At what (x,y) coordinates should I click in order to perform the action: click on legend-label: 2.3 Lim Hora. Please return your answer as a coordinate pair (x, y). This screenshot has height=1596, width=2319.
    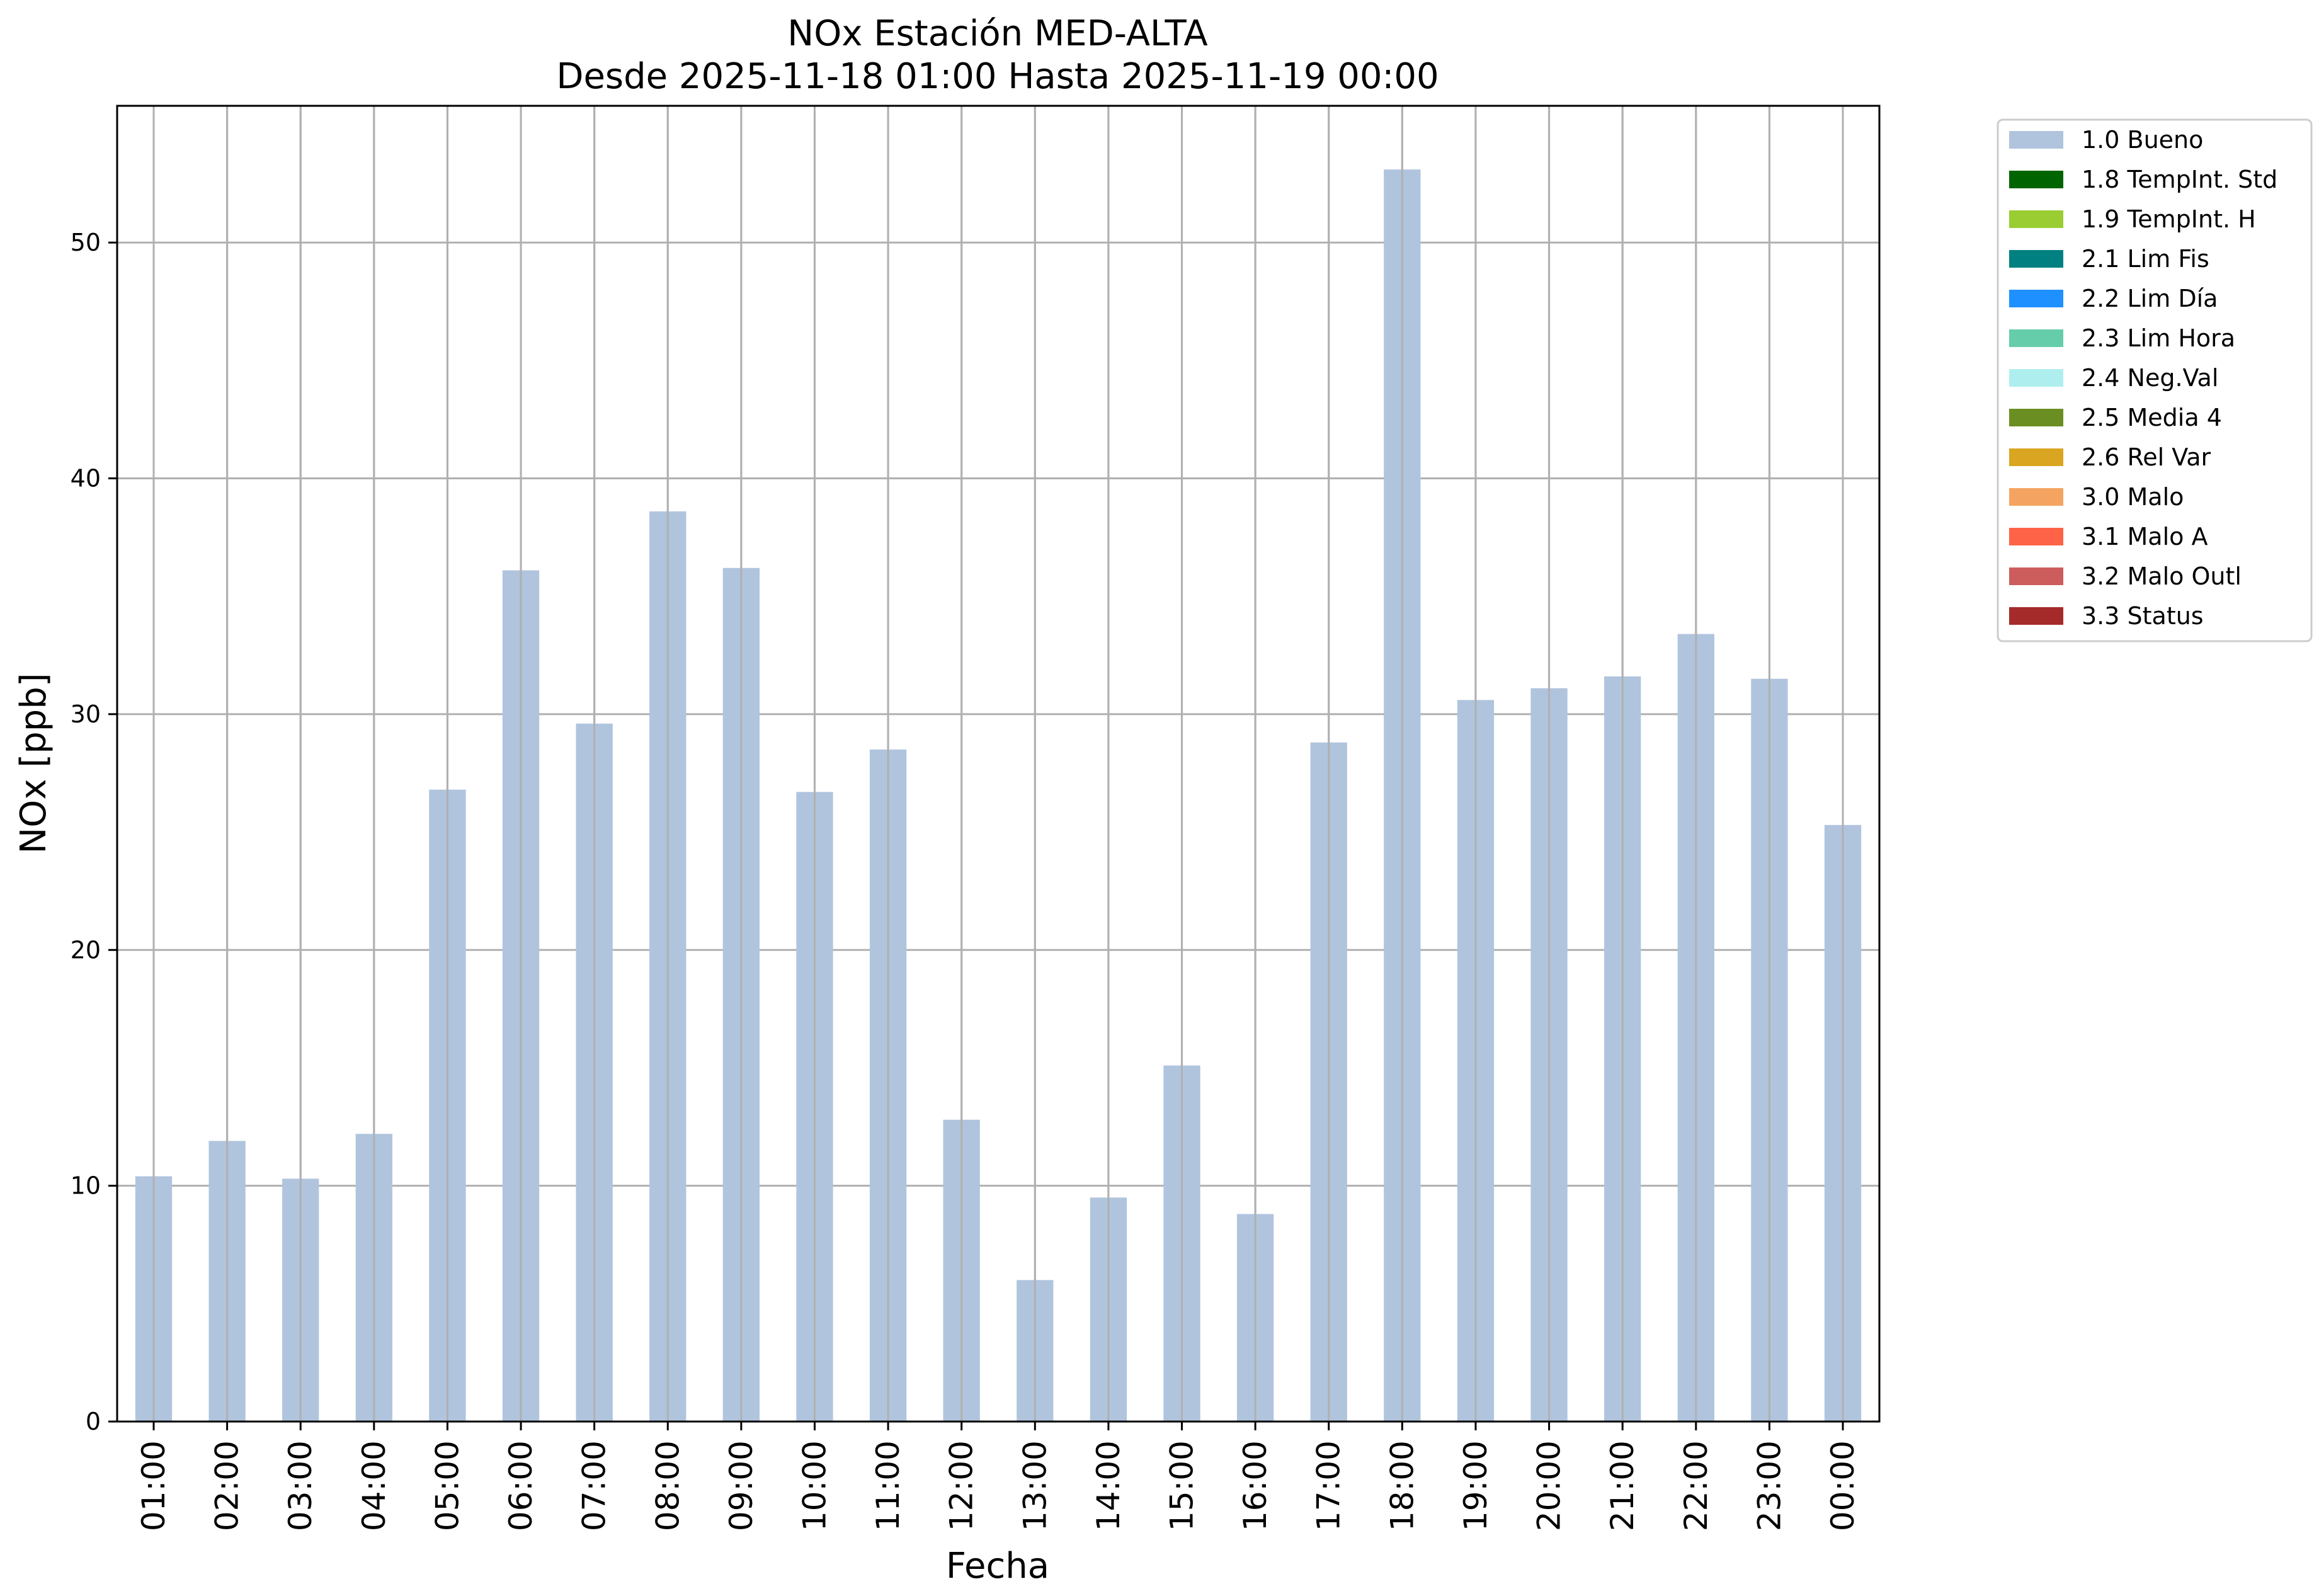
    Looking at the image, I should click on (2158, 338).